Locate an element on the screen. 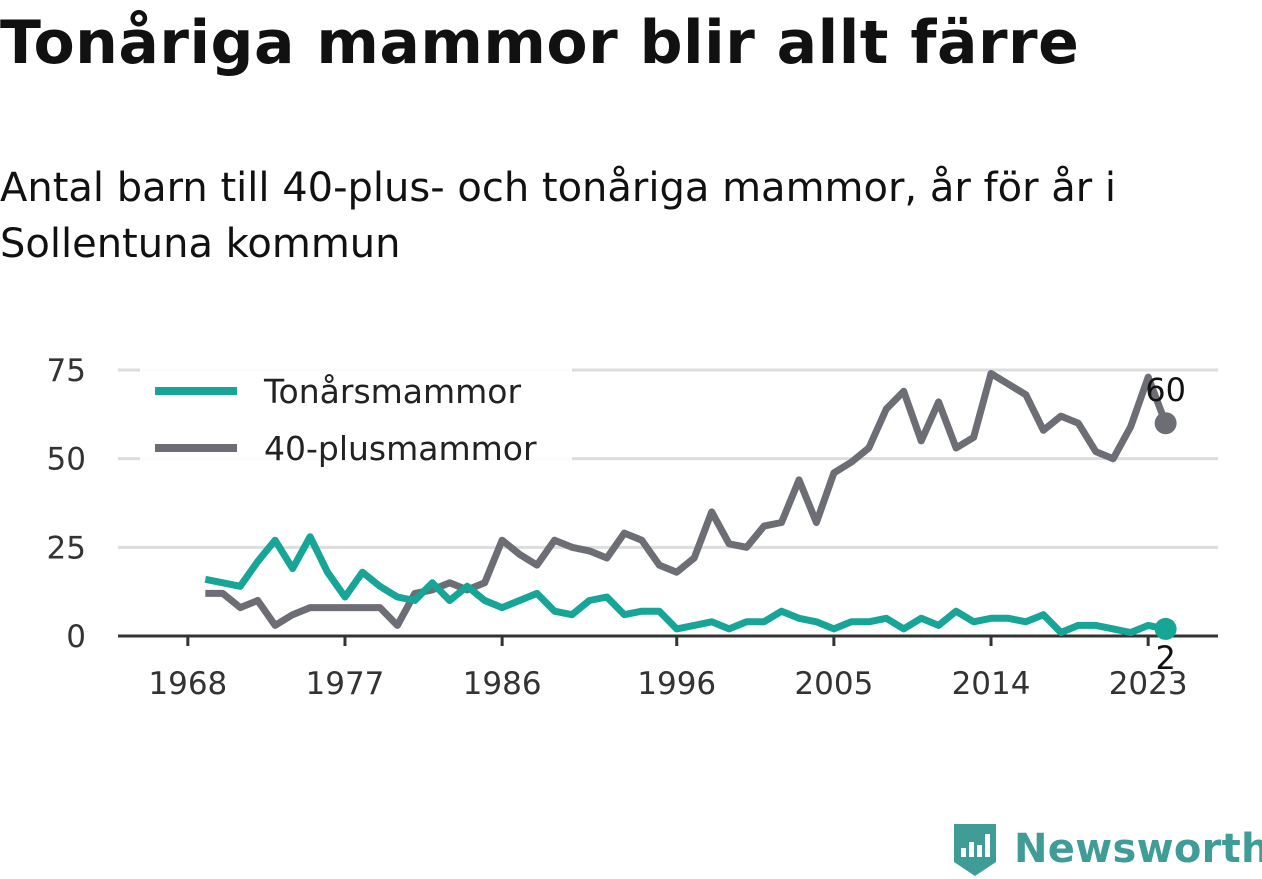 The image size is (1262, 879). x-axis: 1968 1977 1986 1996 2005 2014 2023 is located at coordinates (668, 668).